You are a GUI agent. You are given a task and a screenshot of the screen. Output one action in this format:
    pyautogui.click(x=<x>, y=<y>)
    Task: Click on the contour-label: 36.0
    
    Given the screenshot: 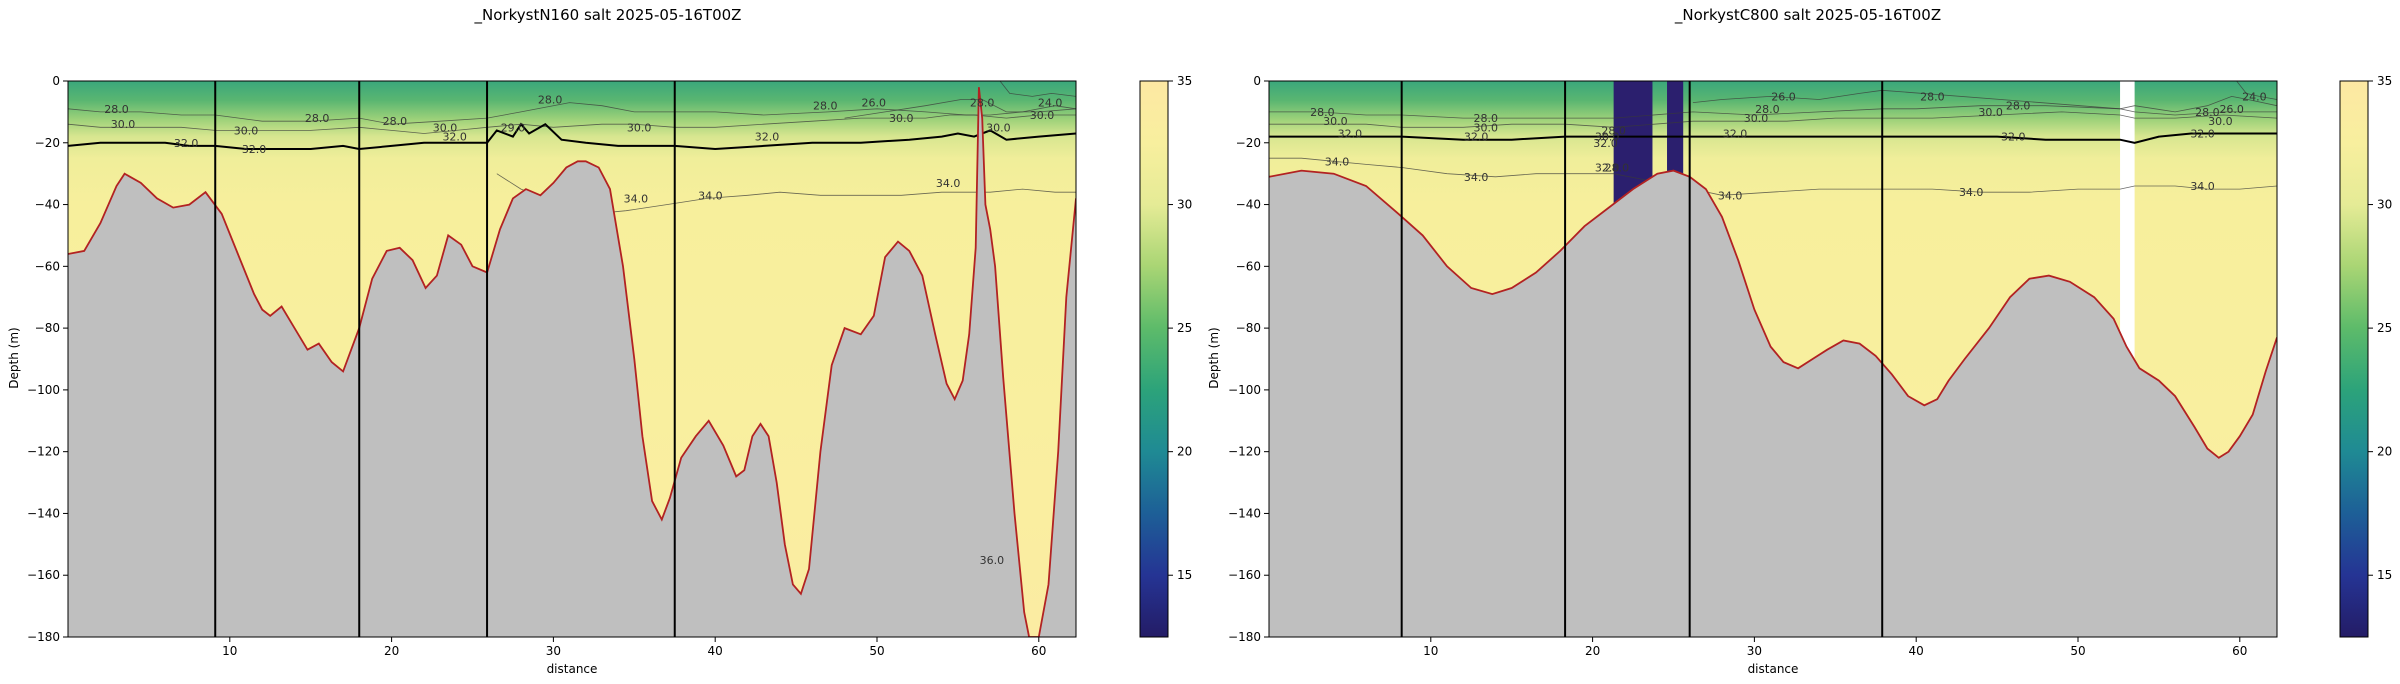 What is the action you would take?
    pyautogui.click(x=992, y=560)
    